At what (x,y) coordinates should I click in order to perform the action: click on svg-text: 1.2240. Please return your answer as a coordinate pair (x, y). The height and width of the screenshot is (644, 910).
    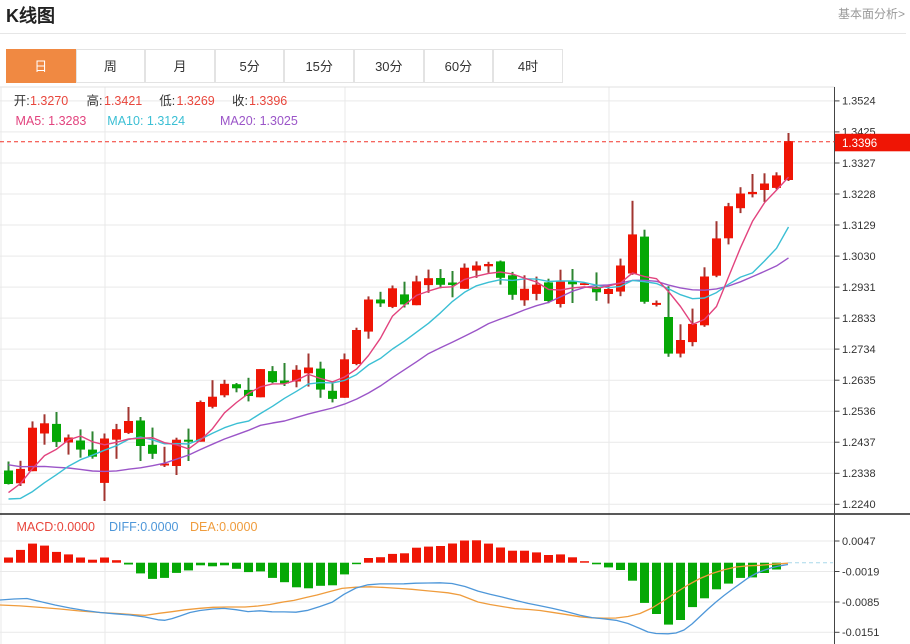
    Looking at the image, I should click on (859, 505).